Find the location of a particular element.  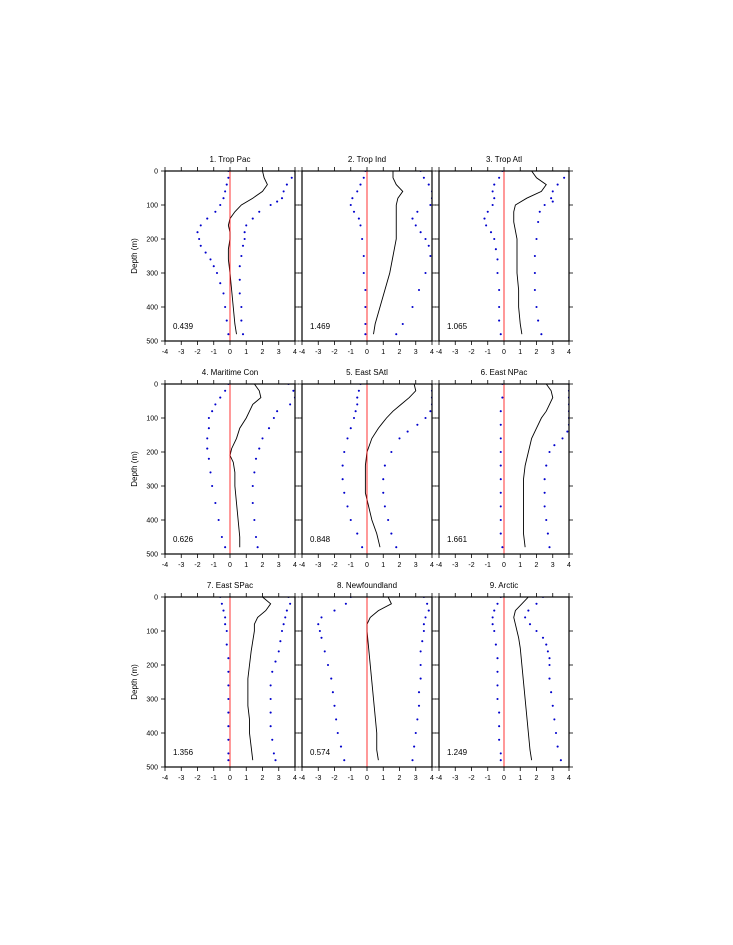

panel-value: 0.626 is located at coordinates (183, 539).